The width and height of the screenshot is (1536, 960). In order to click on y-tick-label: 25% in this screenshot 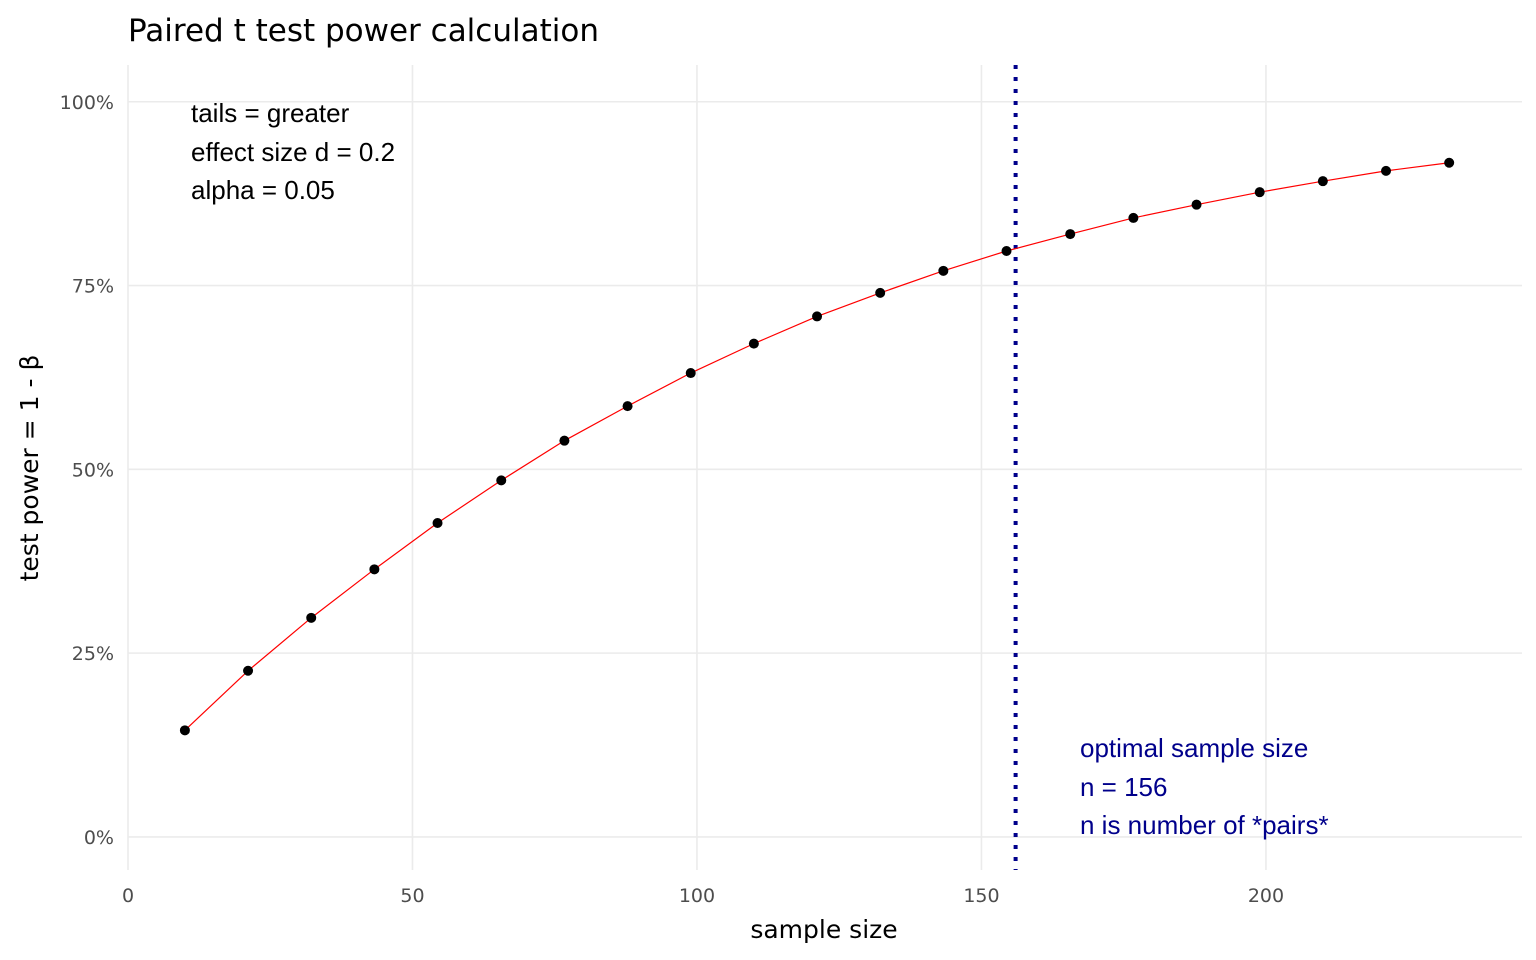, I will do `click(93, 654)`.